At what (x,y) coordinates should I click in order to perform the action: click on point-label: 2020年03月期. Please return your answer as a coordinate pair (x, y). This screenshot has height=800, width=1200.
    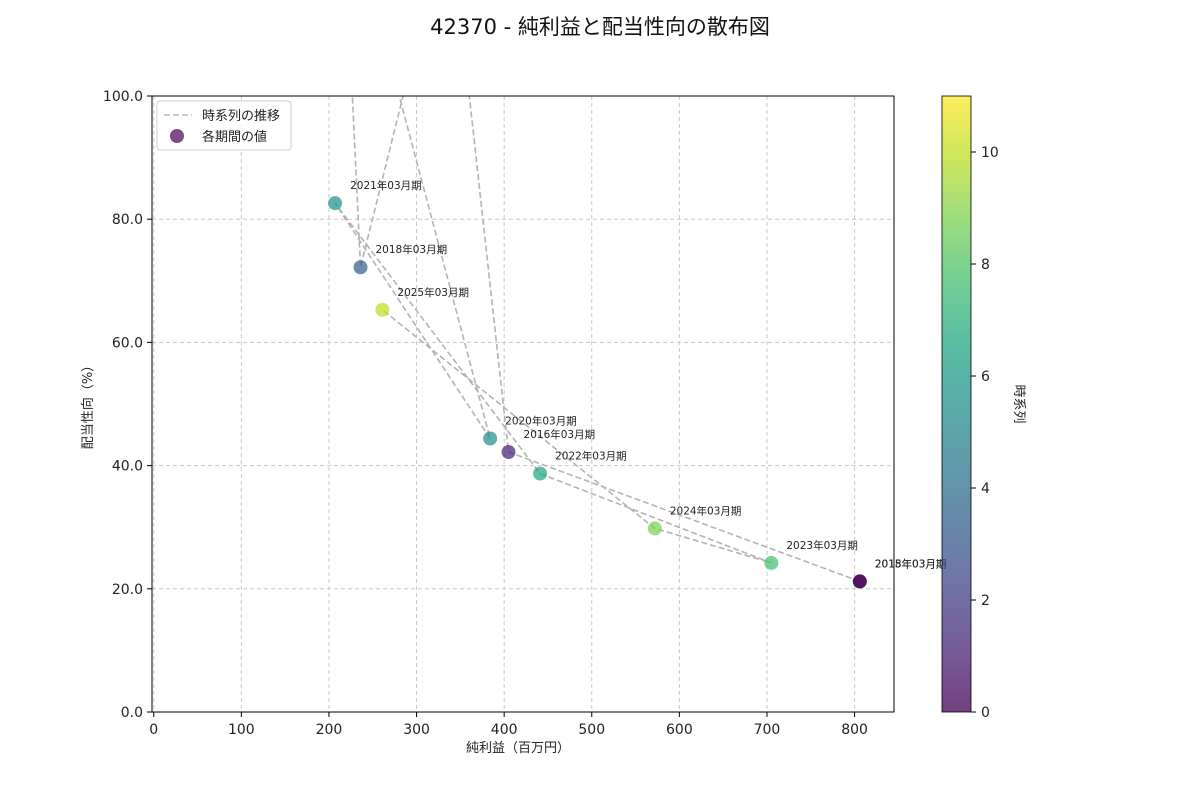
    Looking at the image, I should click on (541, 420).